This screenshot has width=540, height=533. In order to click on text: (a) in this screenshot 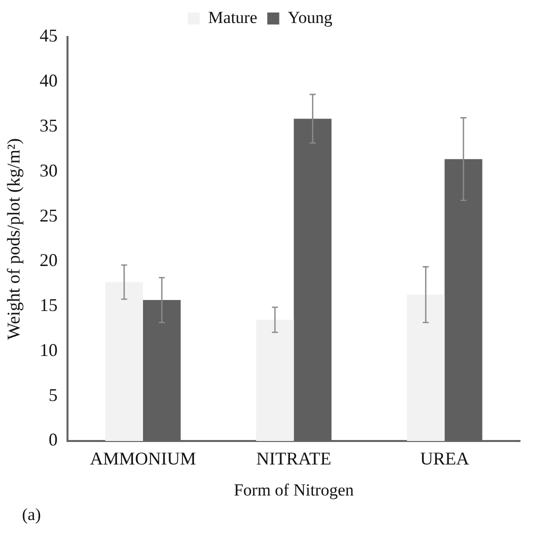, I will do `click(31, 515)`.